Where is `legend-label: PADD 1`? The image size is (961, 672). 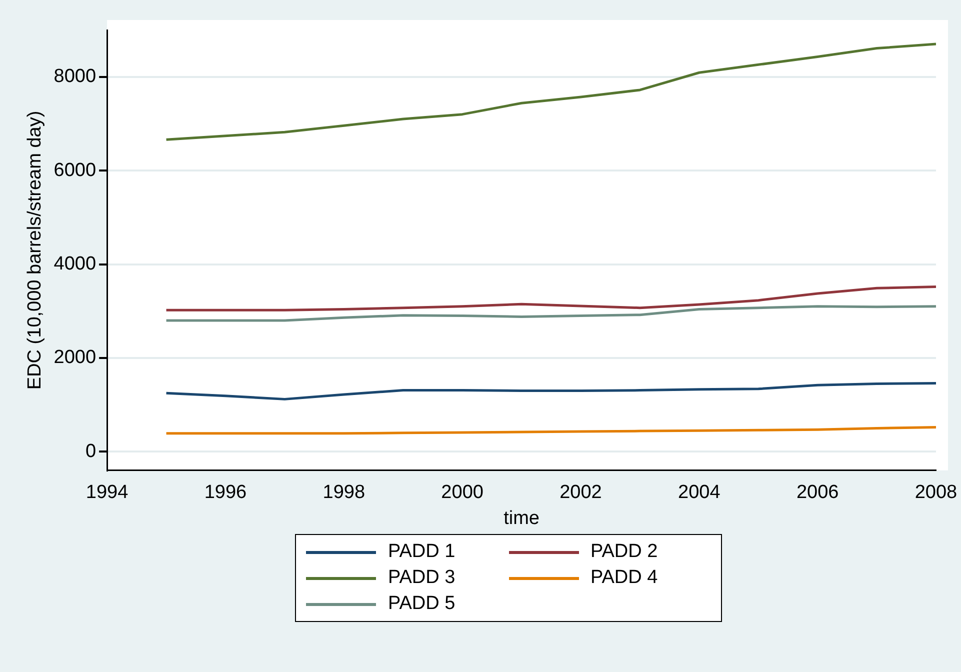
legend-label: PADD 1 is located at coordinates (422, 552).